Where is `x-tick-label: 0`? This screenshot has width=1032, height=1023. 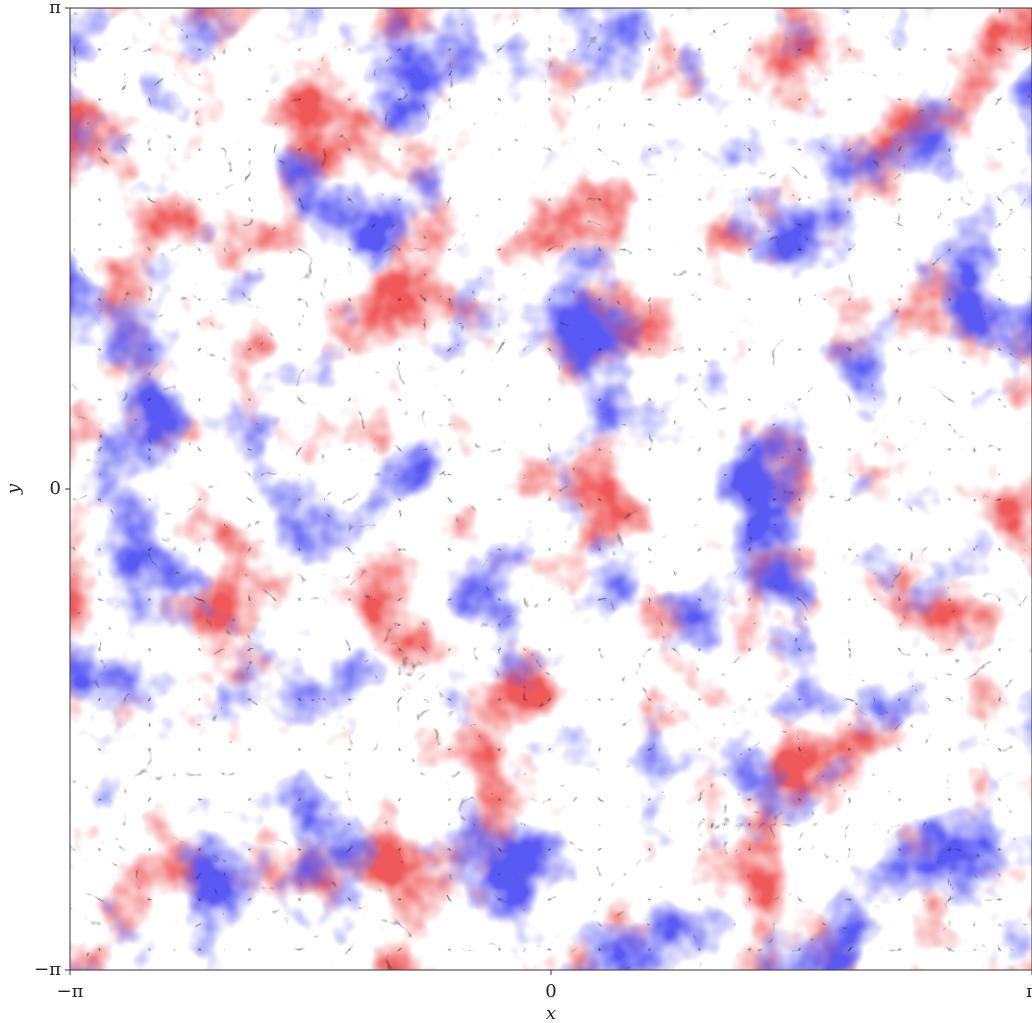 x-tick-label: 0 is located at coordinates (550, 991).